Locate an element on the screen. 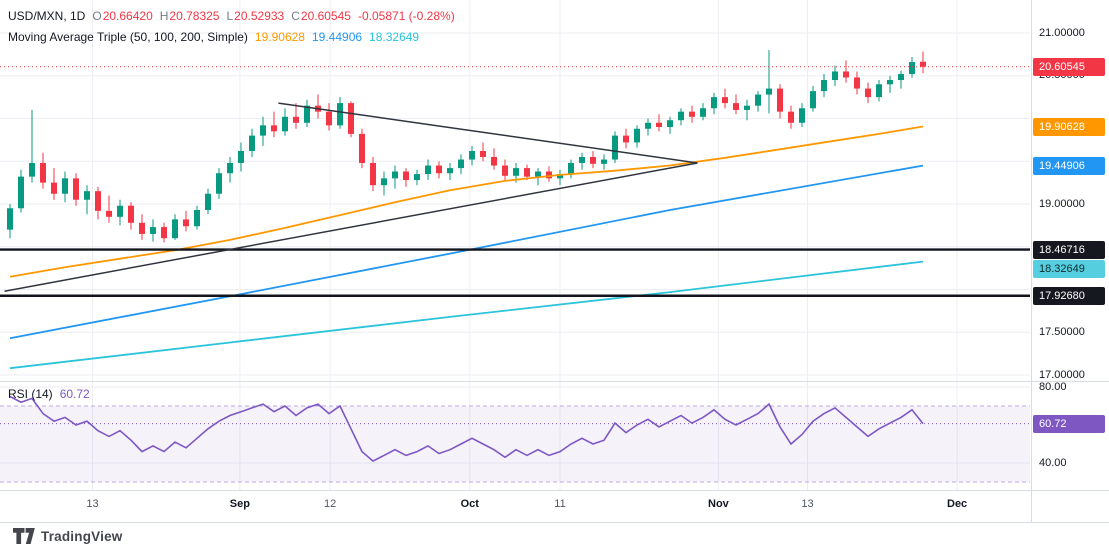 The image size is (1109, 556). ma50-badge: 19.90628 is located at coordinates (1069, 126).